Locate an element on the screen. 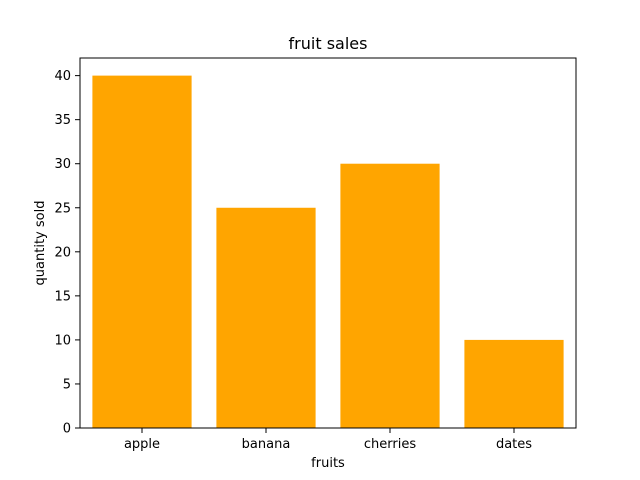  y-tick-label-0: 0 is located at coordinates (67, 429).